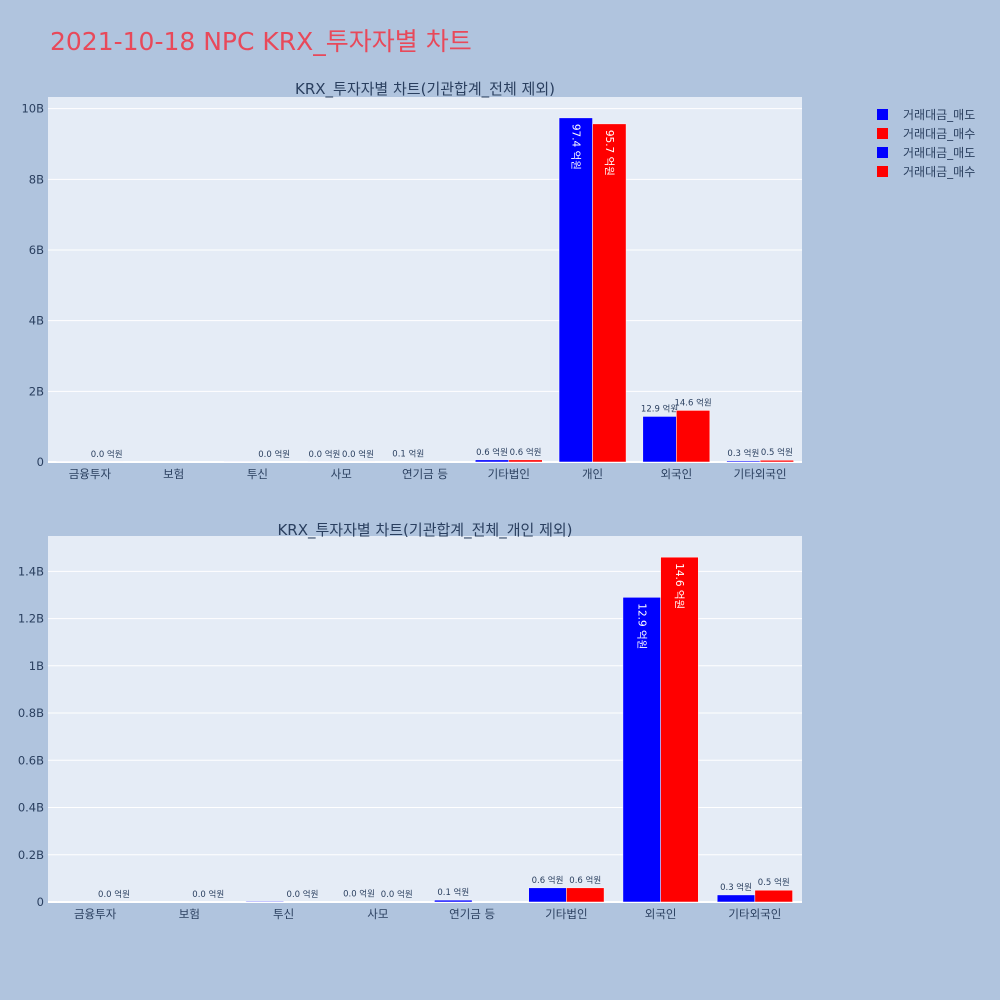 This screenshot has width=1000, height=1000. I want to click on y-tick-label: 1.2B, so click(31, 619).